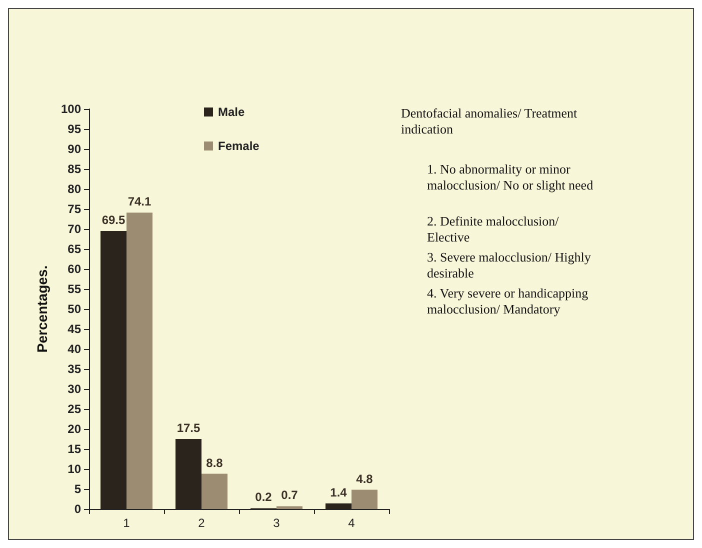 The width and height of the screenshot is (702, 548). Describe the element at coordinates (75, 369) in the screenshot. I see `y-tick-label: 35` at that location.